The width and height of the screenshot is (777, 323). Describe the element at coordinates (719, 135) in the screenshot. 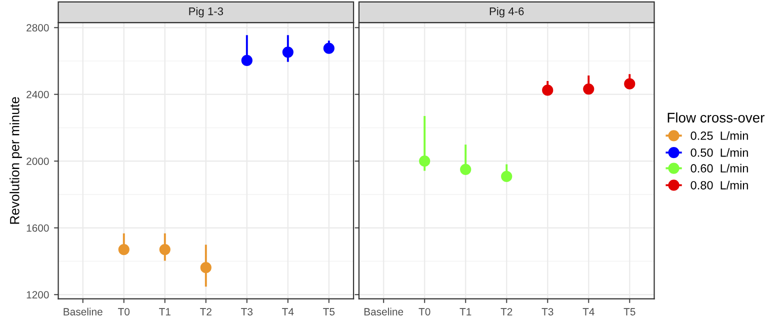

I see `legend-label: 0.25 L/min` at that location.